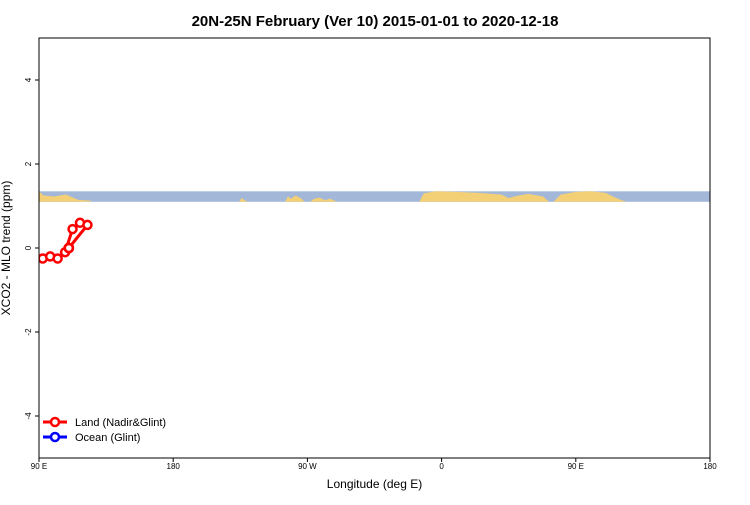 The height and width of the screenshot is (505, 750). I want to click on map-strip, so click(374, 196).